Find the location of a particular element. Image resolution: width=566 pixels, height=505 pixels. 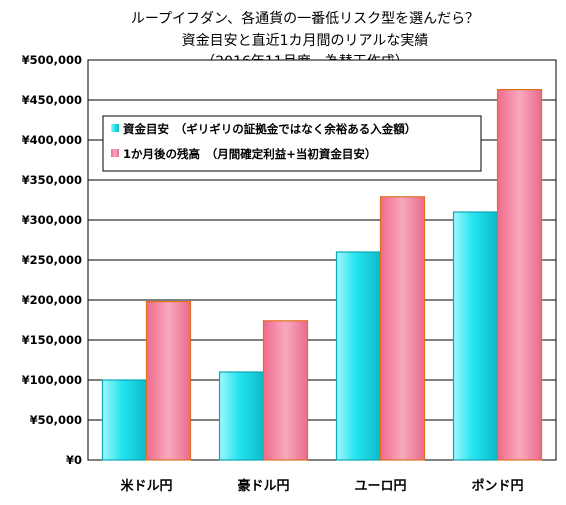

y-tick-label: ¥0 is located at coordinates (74, 460).